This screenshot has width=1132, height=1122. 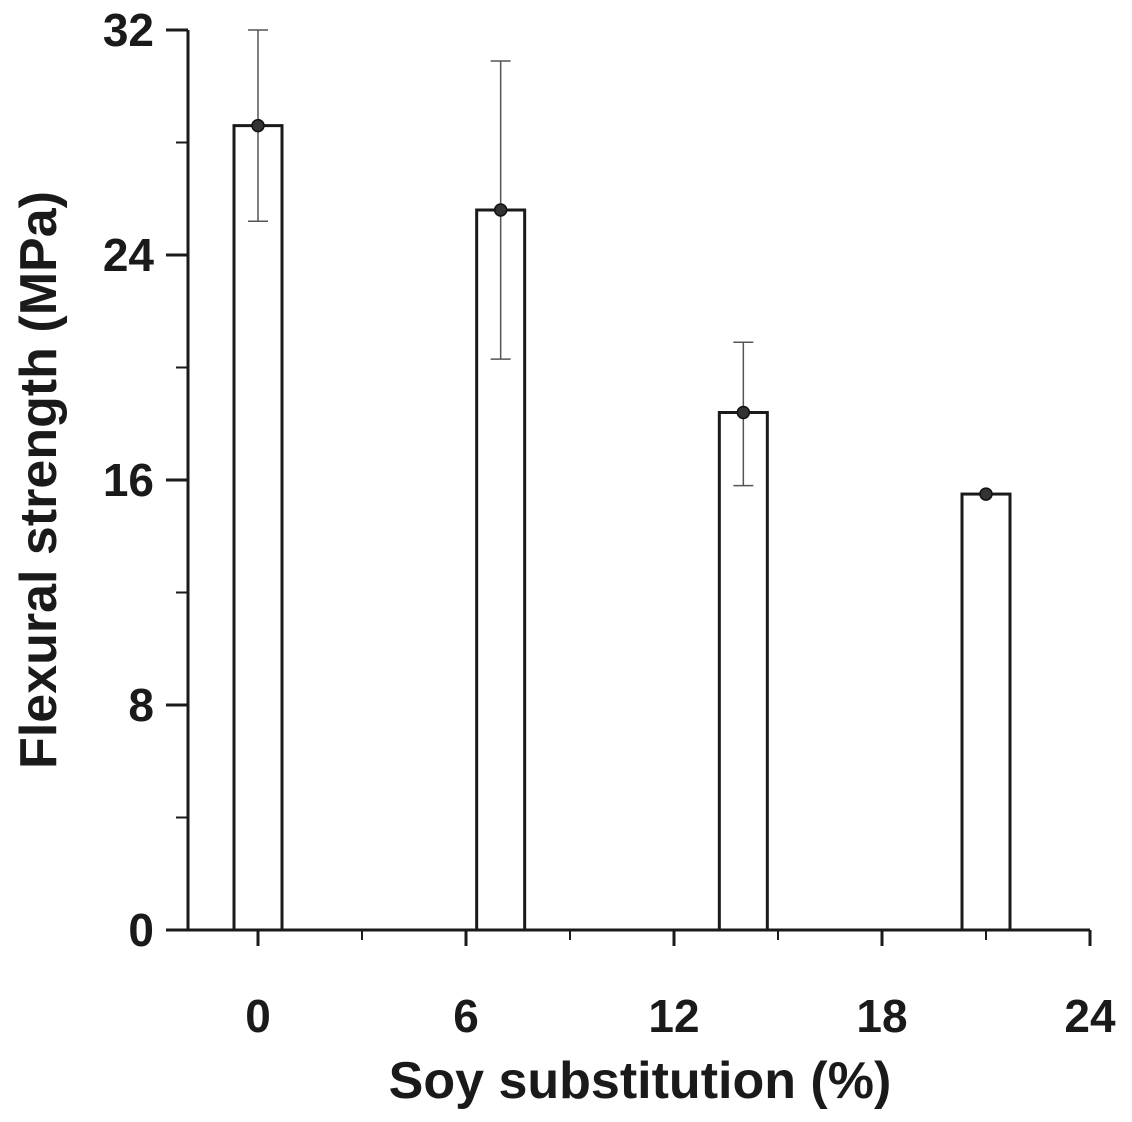 I want to click on y-tick-label: 16, so click(x=128, y=480).